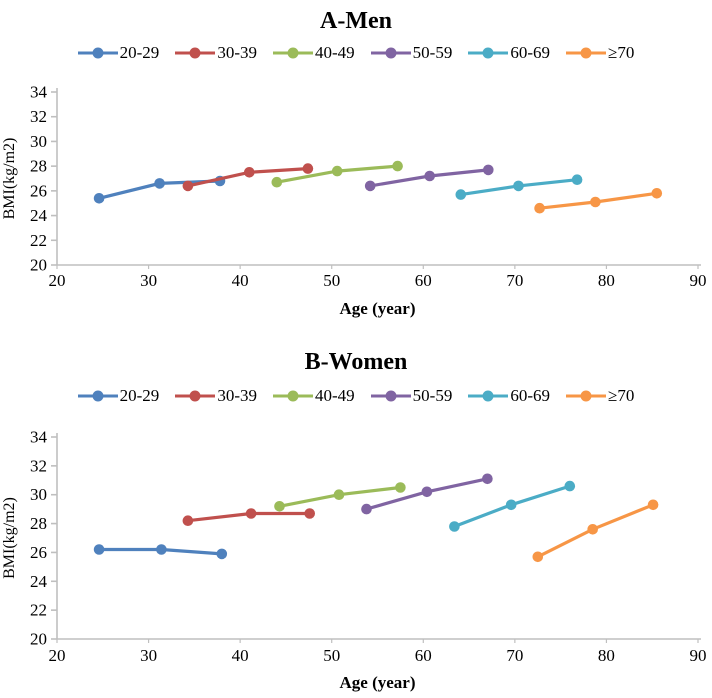 The height and width of the screenshot is (698, 712). I want to click on x-tick-label: 60, so click(423, 280).